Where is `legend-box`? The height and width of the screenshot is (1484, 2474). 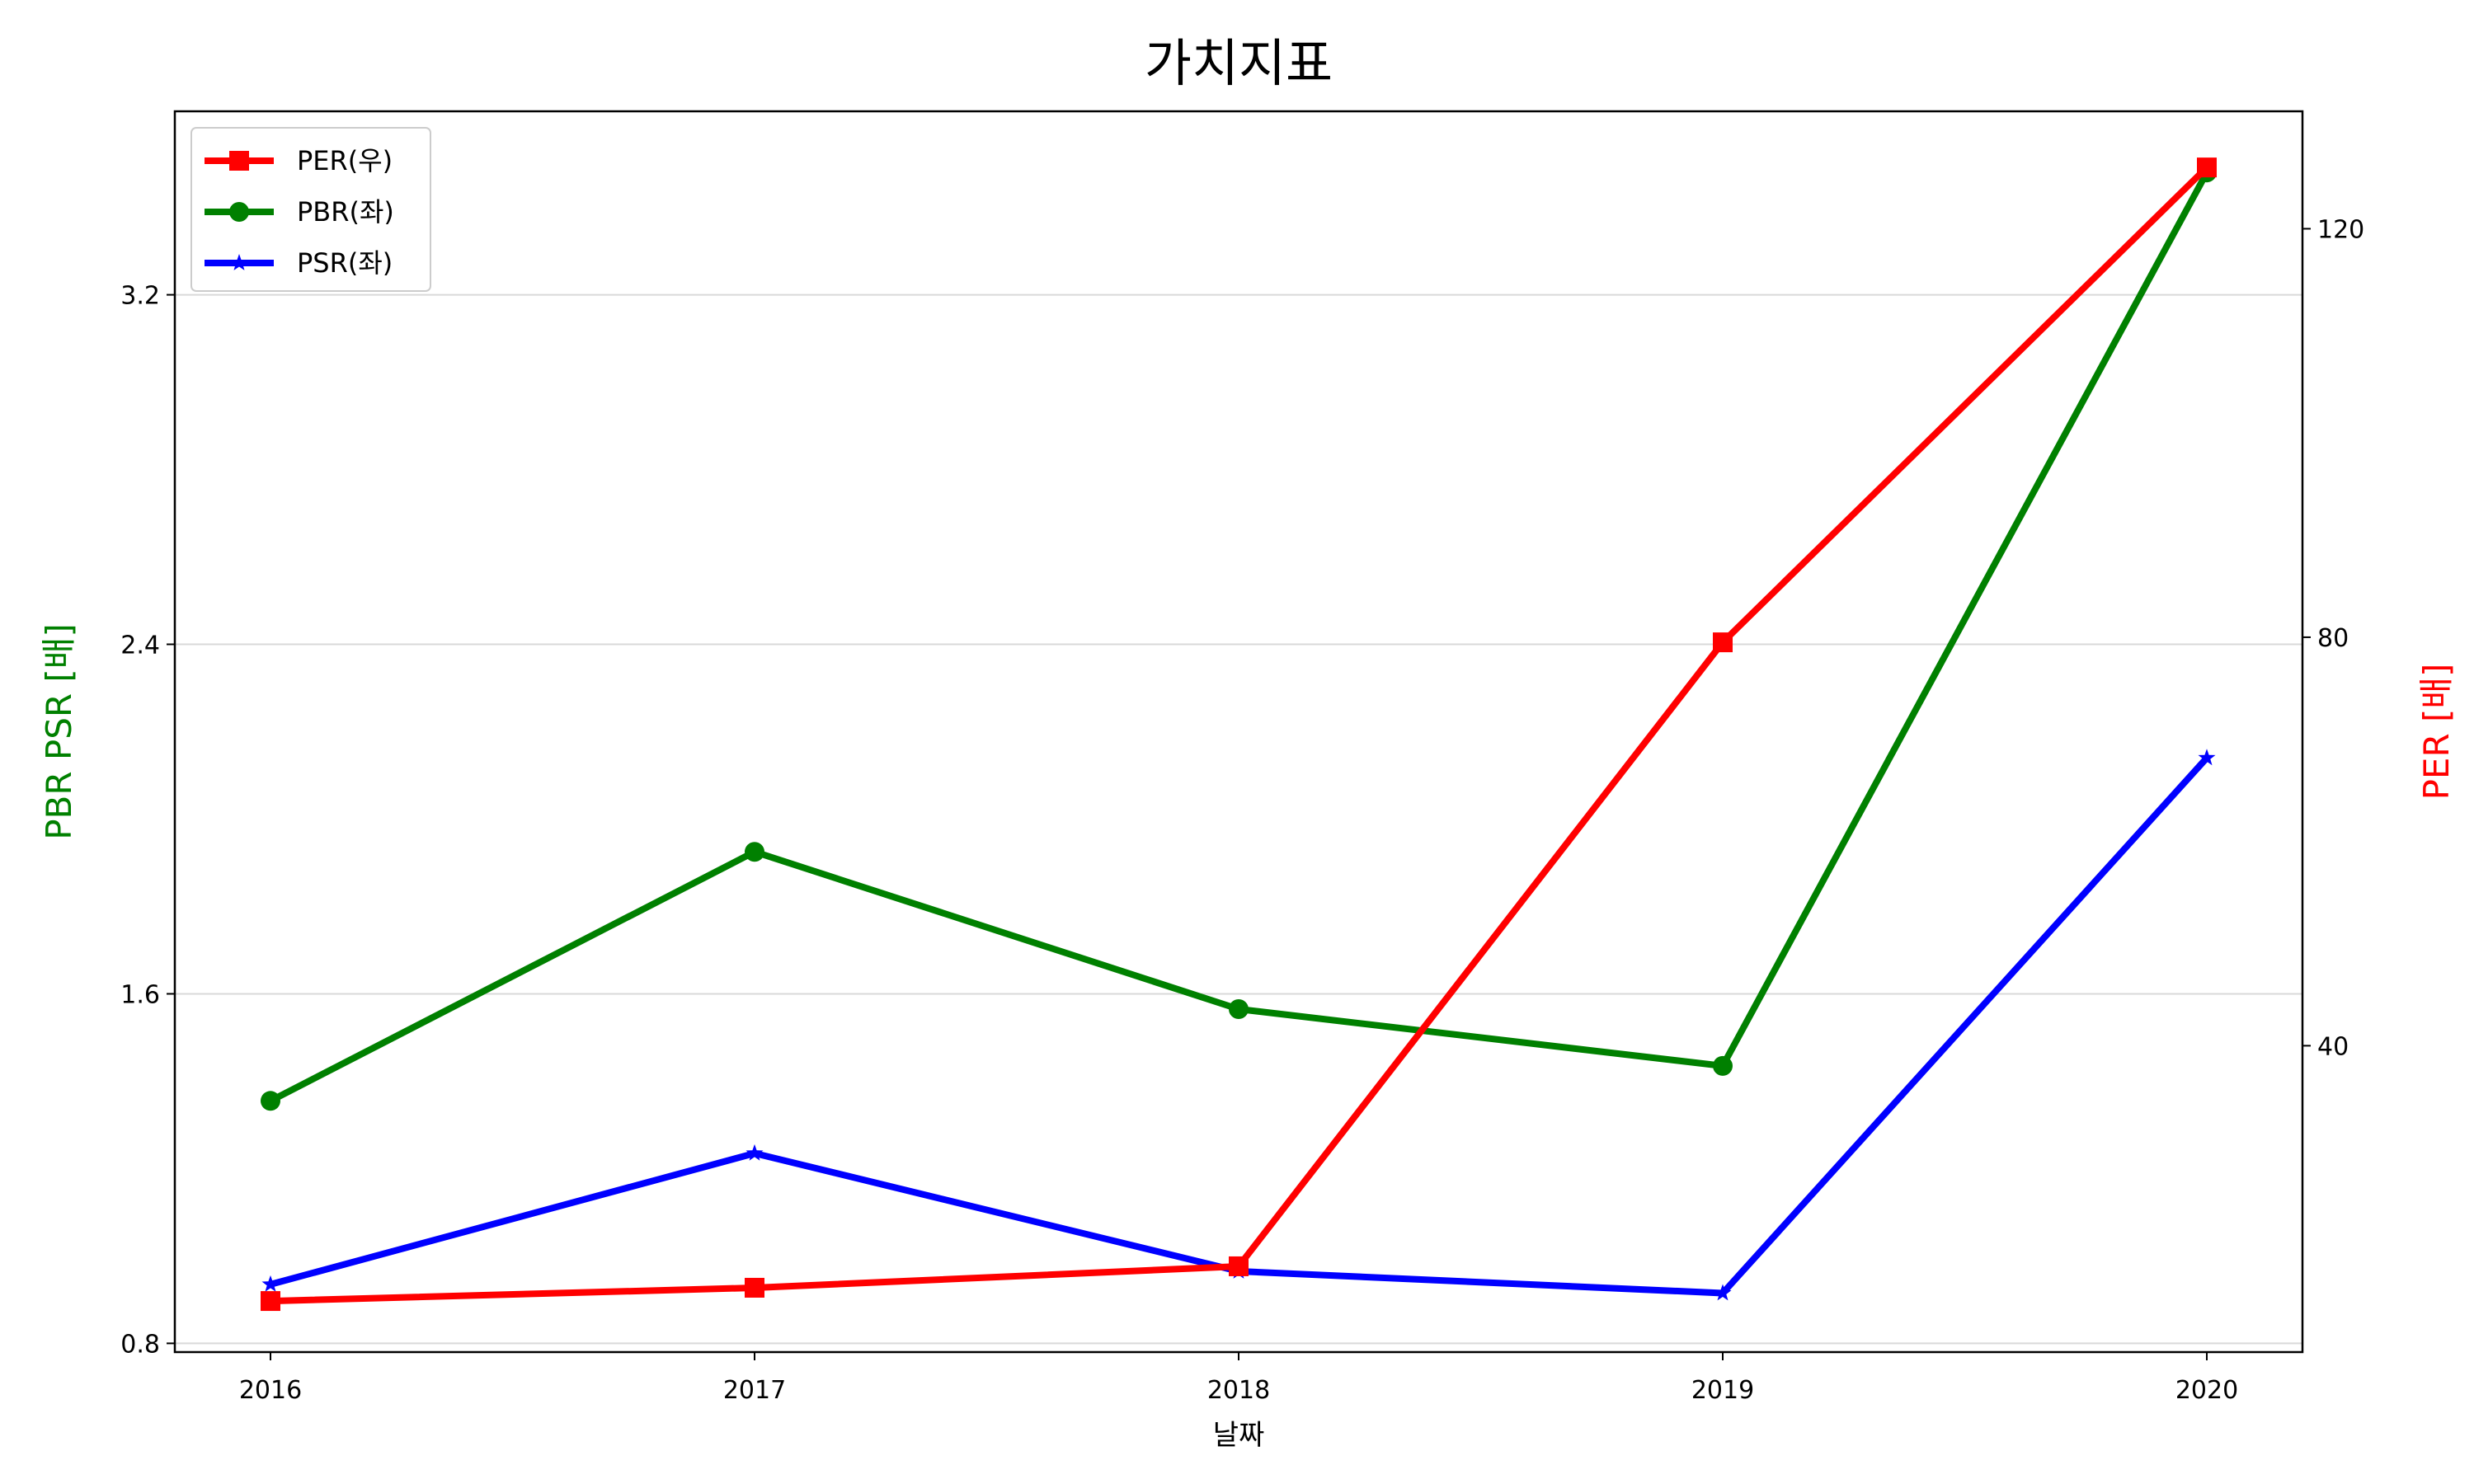 legend-box is located at coordinates (310, 209).